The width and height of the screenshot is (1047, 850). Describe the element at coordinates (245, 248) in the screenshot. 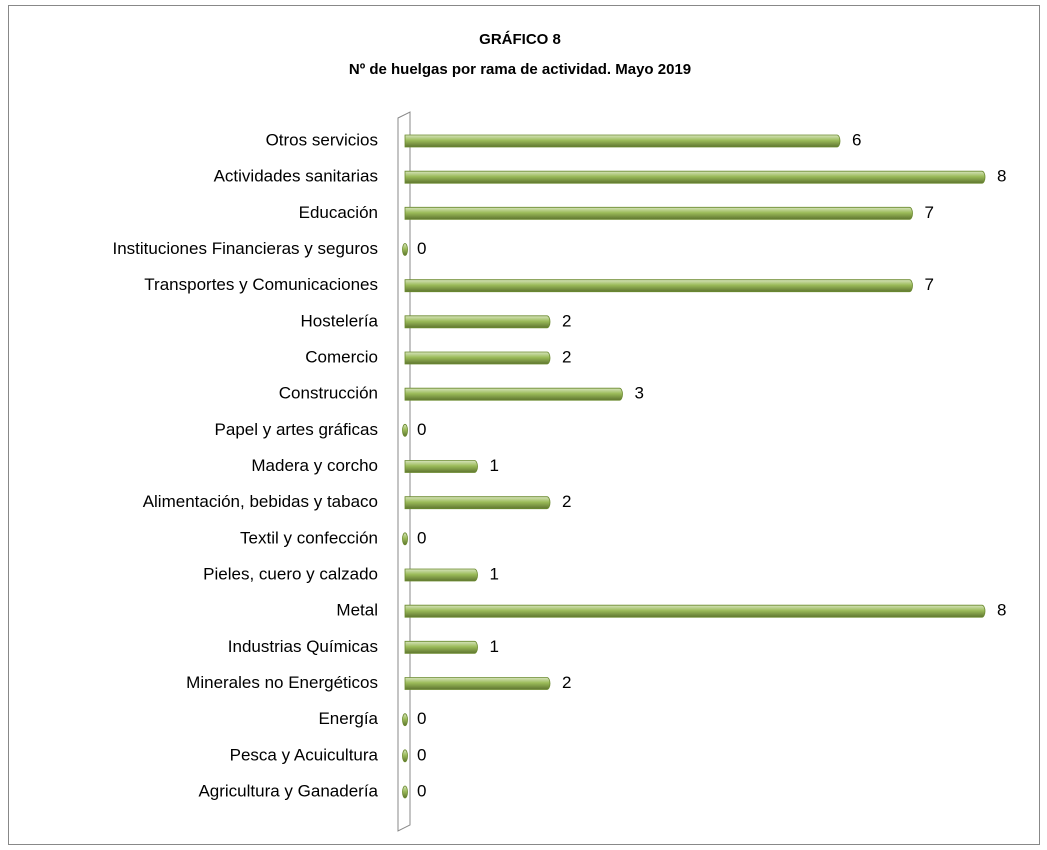

I see `y-tick-label: Instituciones Financieras y seguros` at that location.